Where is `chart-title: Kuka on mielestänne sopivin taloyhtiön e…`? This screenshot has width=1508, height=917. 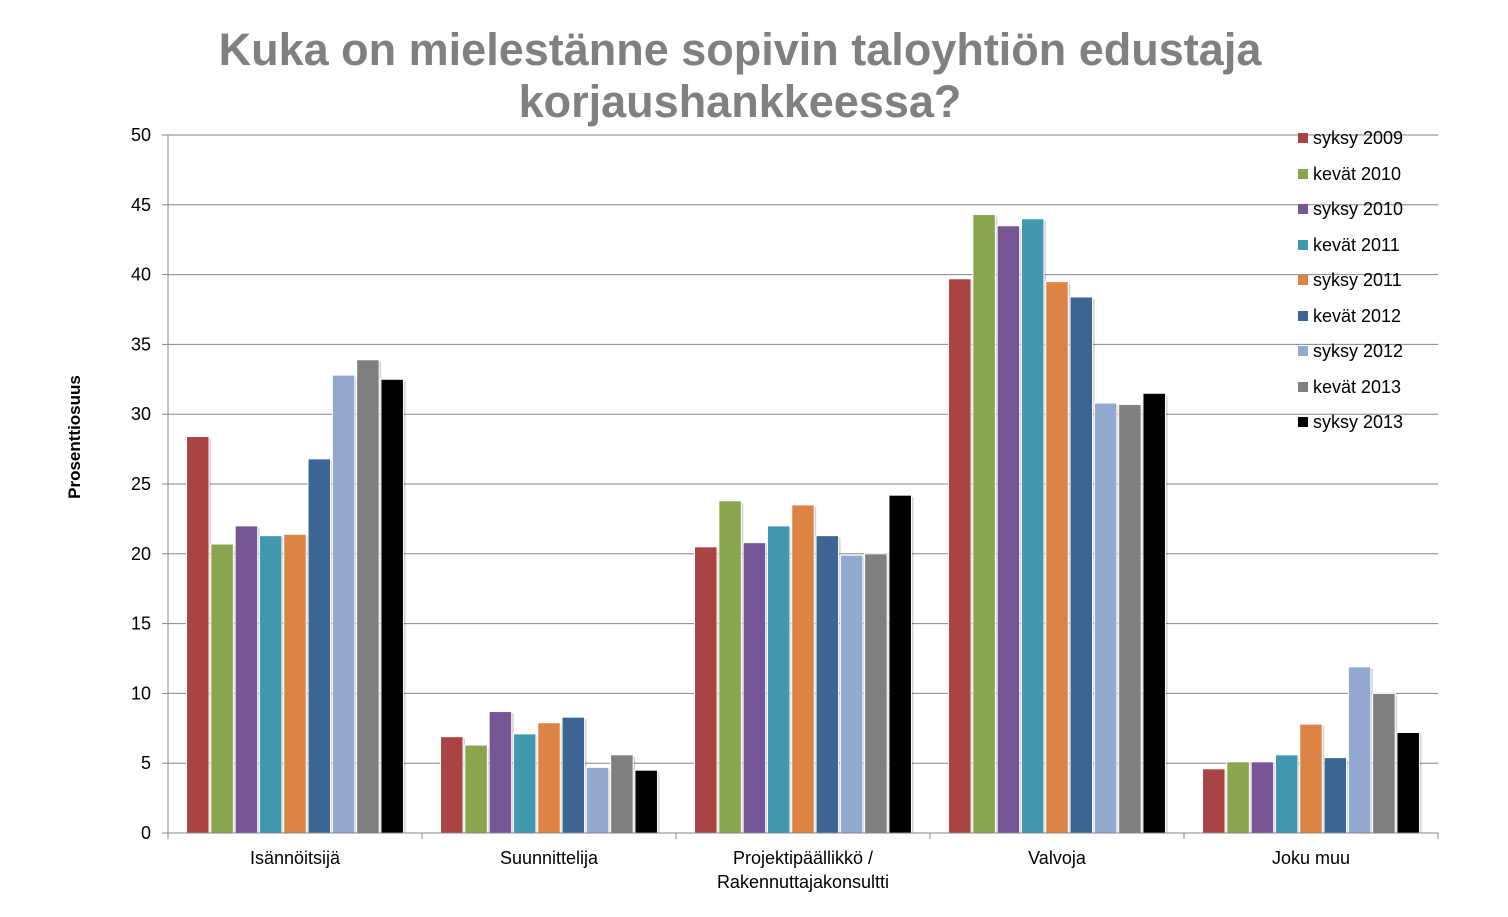
chart-title: Kuka on mielestänne sopivin taloyhtiön e… is located at coordinates (740, 76).